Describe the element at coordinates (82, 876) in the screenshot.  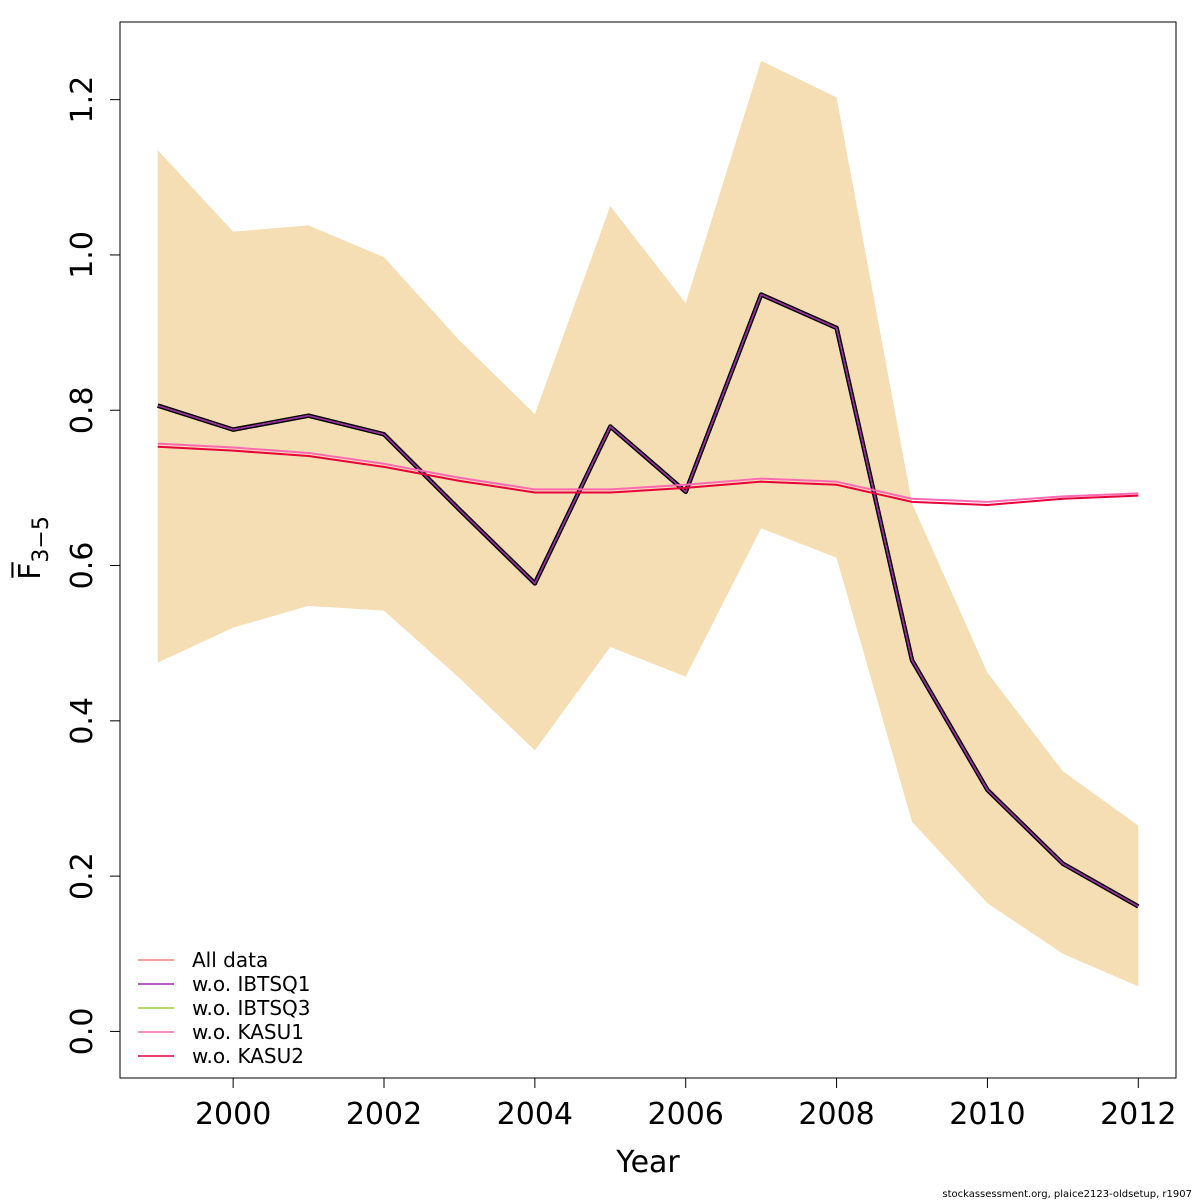
I see `y-tick-label: 0.2` at that location.